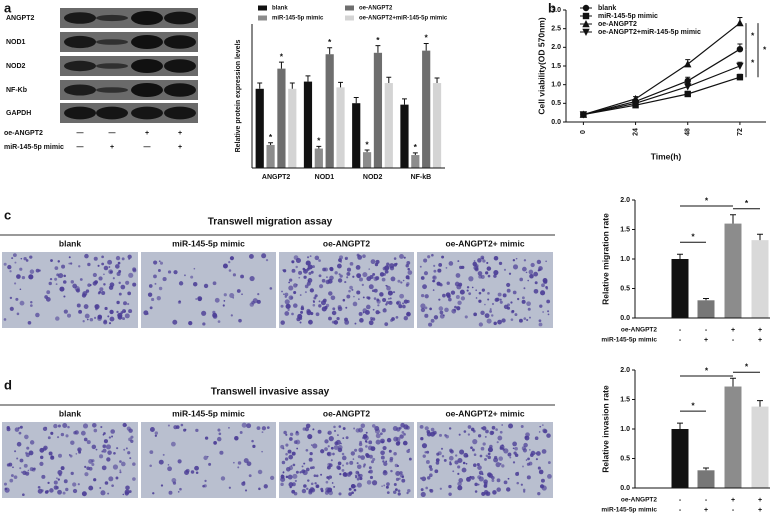 The height and width of the screenshot is (524, 783). I want to click on blot-label: NF-Kb, so click(16, 90).